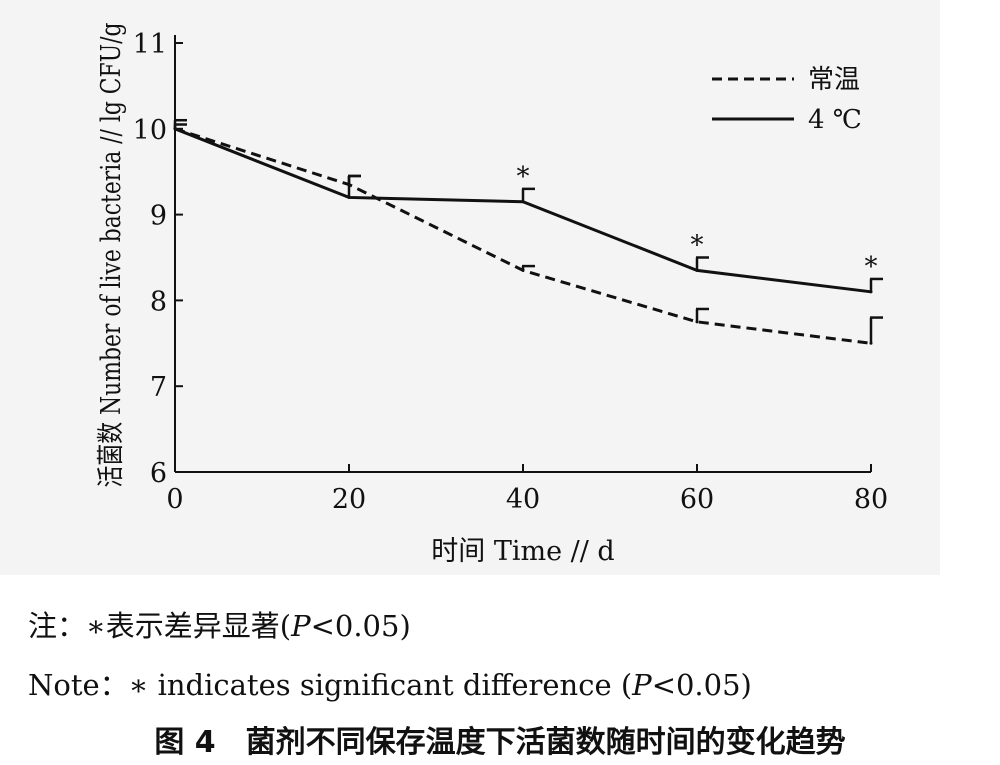 The width and height of the screenshot is (1000, 765). I want to click on note-cn-star: ∗, so click(96, 626).